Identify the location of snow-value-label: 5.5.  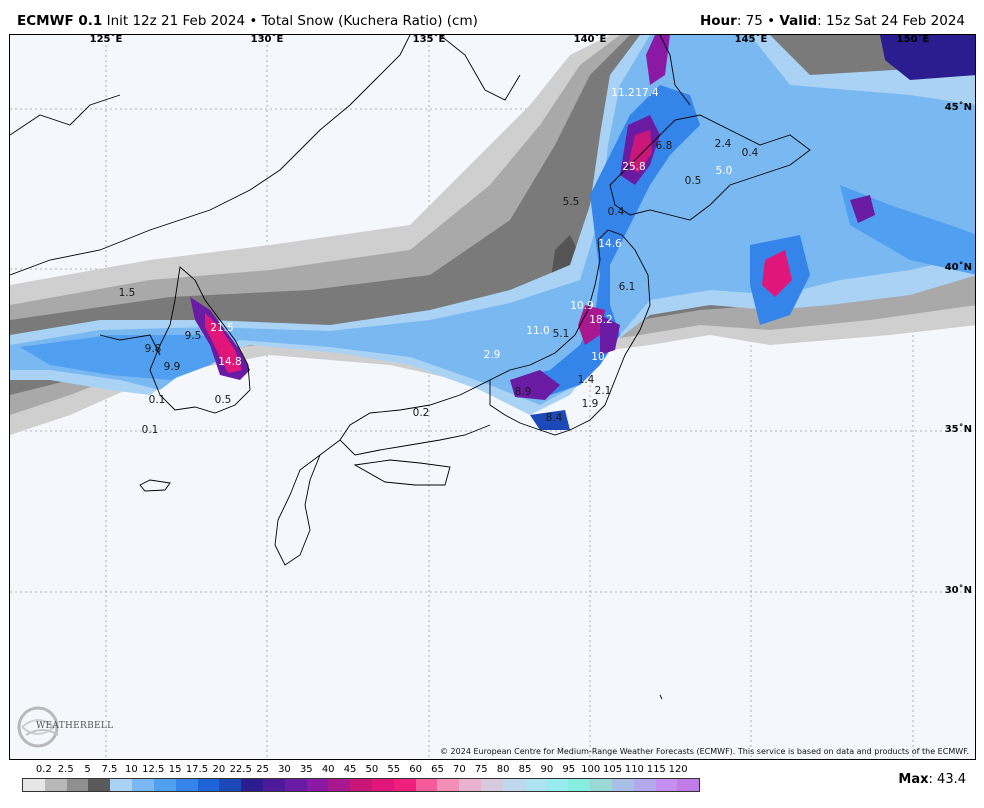
(571, 202).